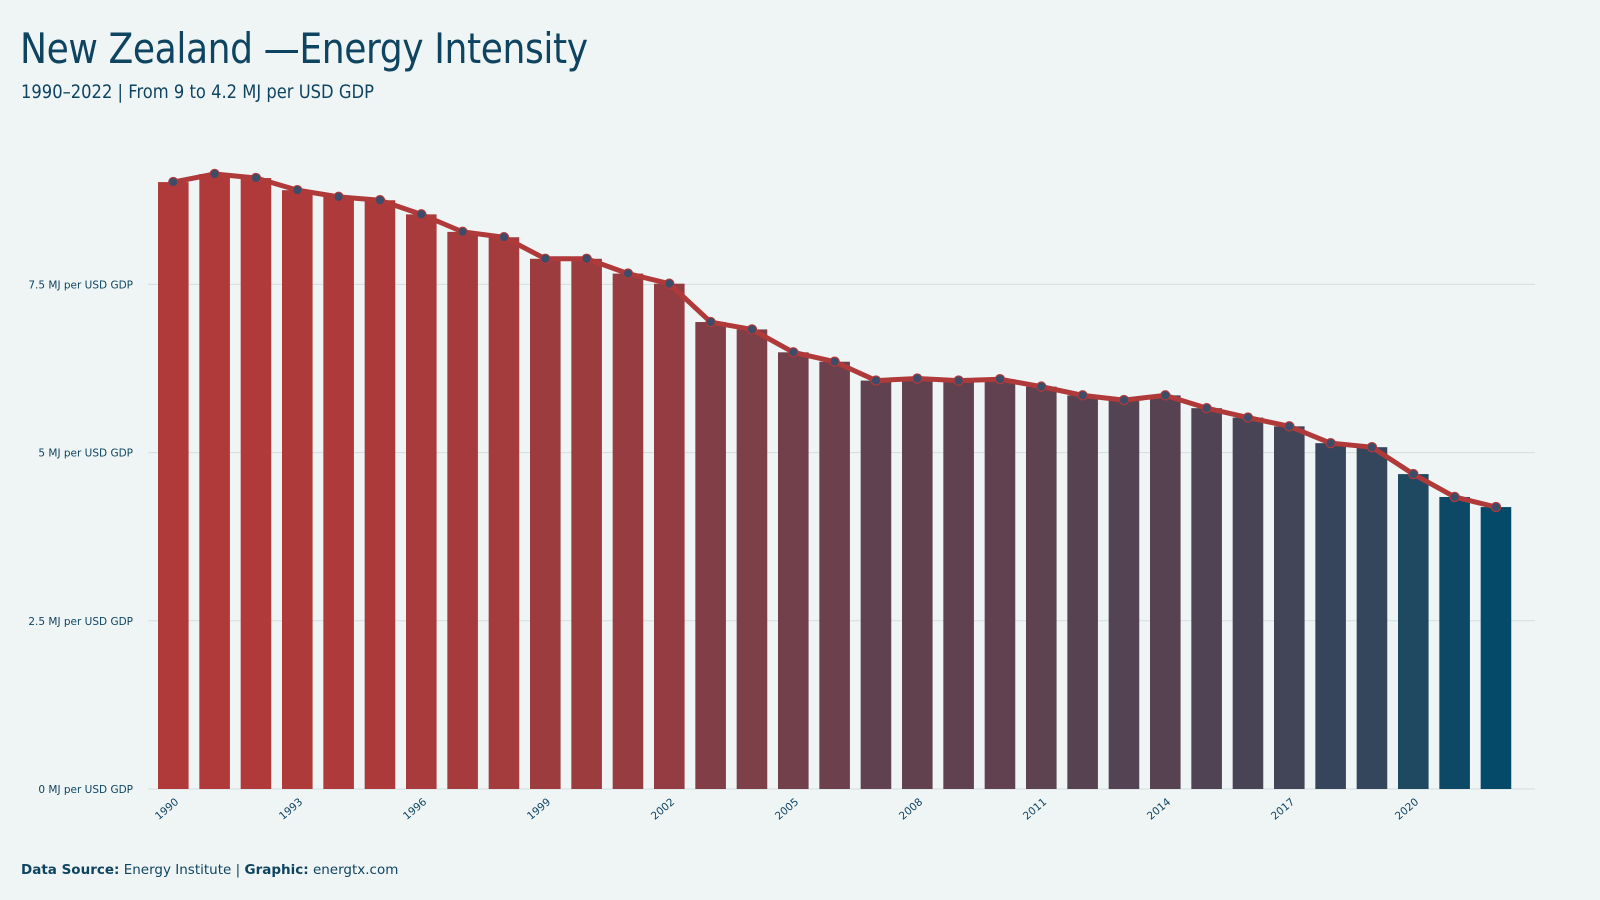  What do you see at coordinates (214, 174) in the screenshot?
I see `point-1991` at bounding box center [214, 174].